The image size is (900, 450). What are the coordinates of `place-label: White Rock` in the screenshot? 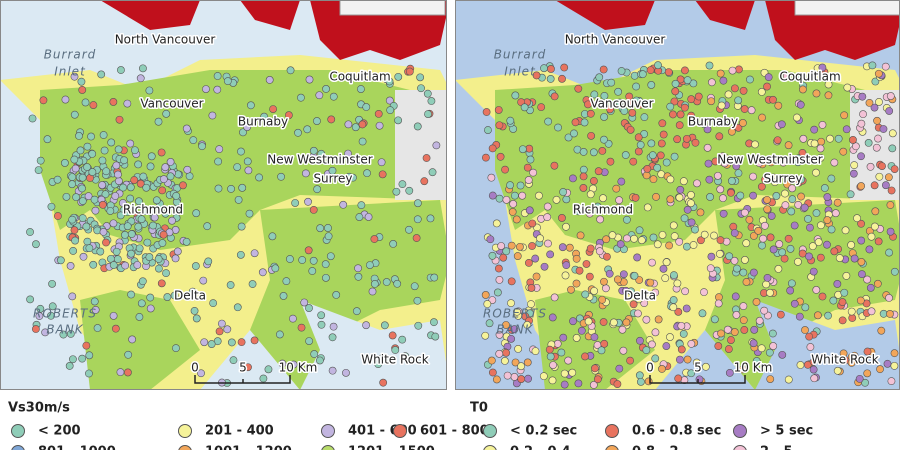 It's located at (844, 360).